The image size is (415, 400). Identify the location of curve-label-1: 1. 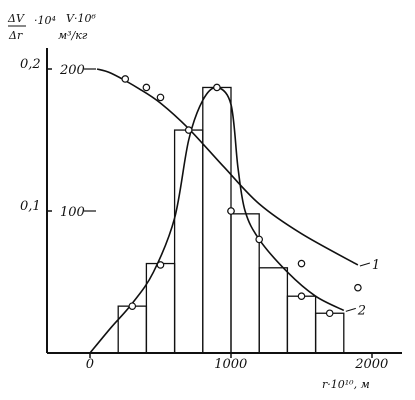
(376, 265).